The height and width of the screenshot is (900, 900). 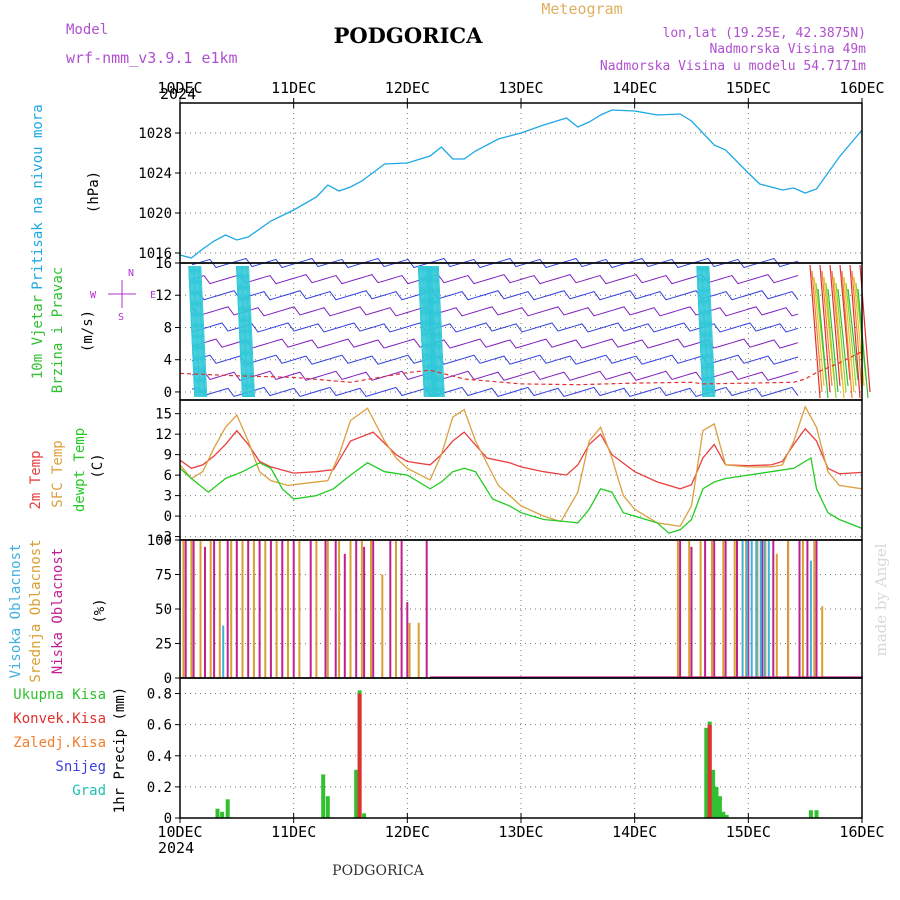 What do you see at coordinates (59, 695) in the screenshot?
I see `precip-legend-item: Ukupna Kisa` at bounding box center [59, 695].